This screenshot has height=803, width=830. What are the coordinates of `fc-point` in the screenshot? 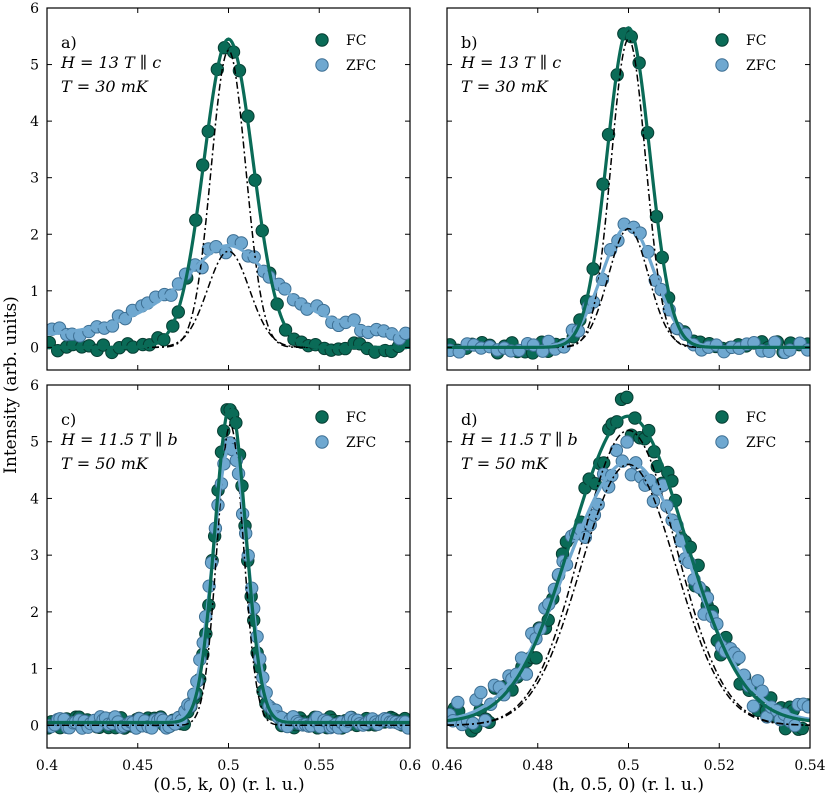 It's located at (627, 397).